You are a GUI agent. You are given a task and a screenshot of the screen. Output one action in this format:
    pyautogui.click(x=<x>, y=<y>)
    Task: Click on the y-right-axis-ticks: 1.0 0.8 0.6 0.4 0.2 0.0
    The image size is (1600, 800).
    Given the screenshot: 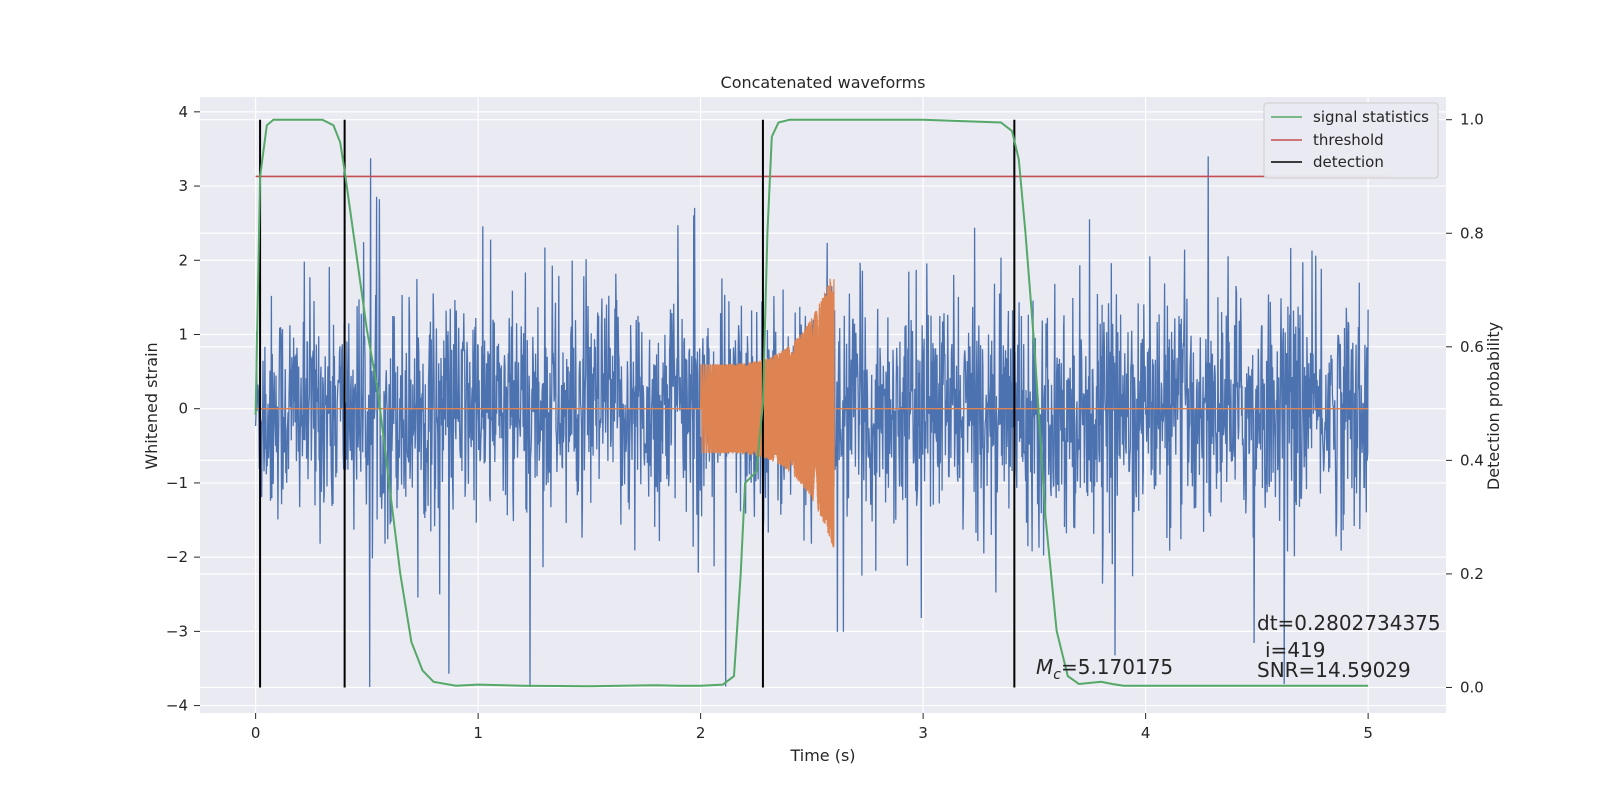 What is the action you would take?
    pyautogui.click(x=1465, y=403)
    